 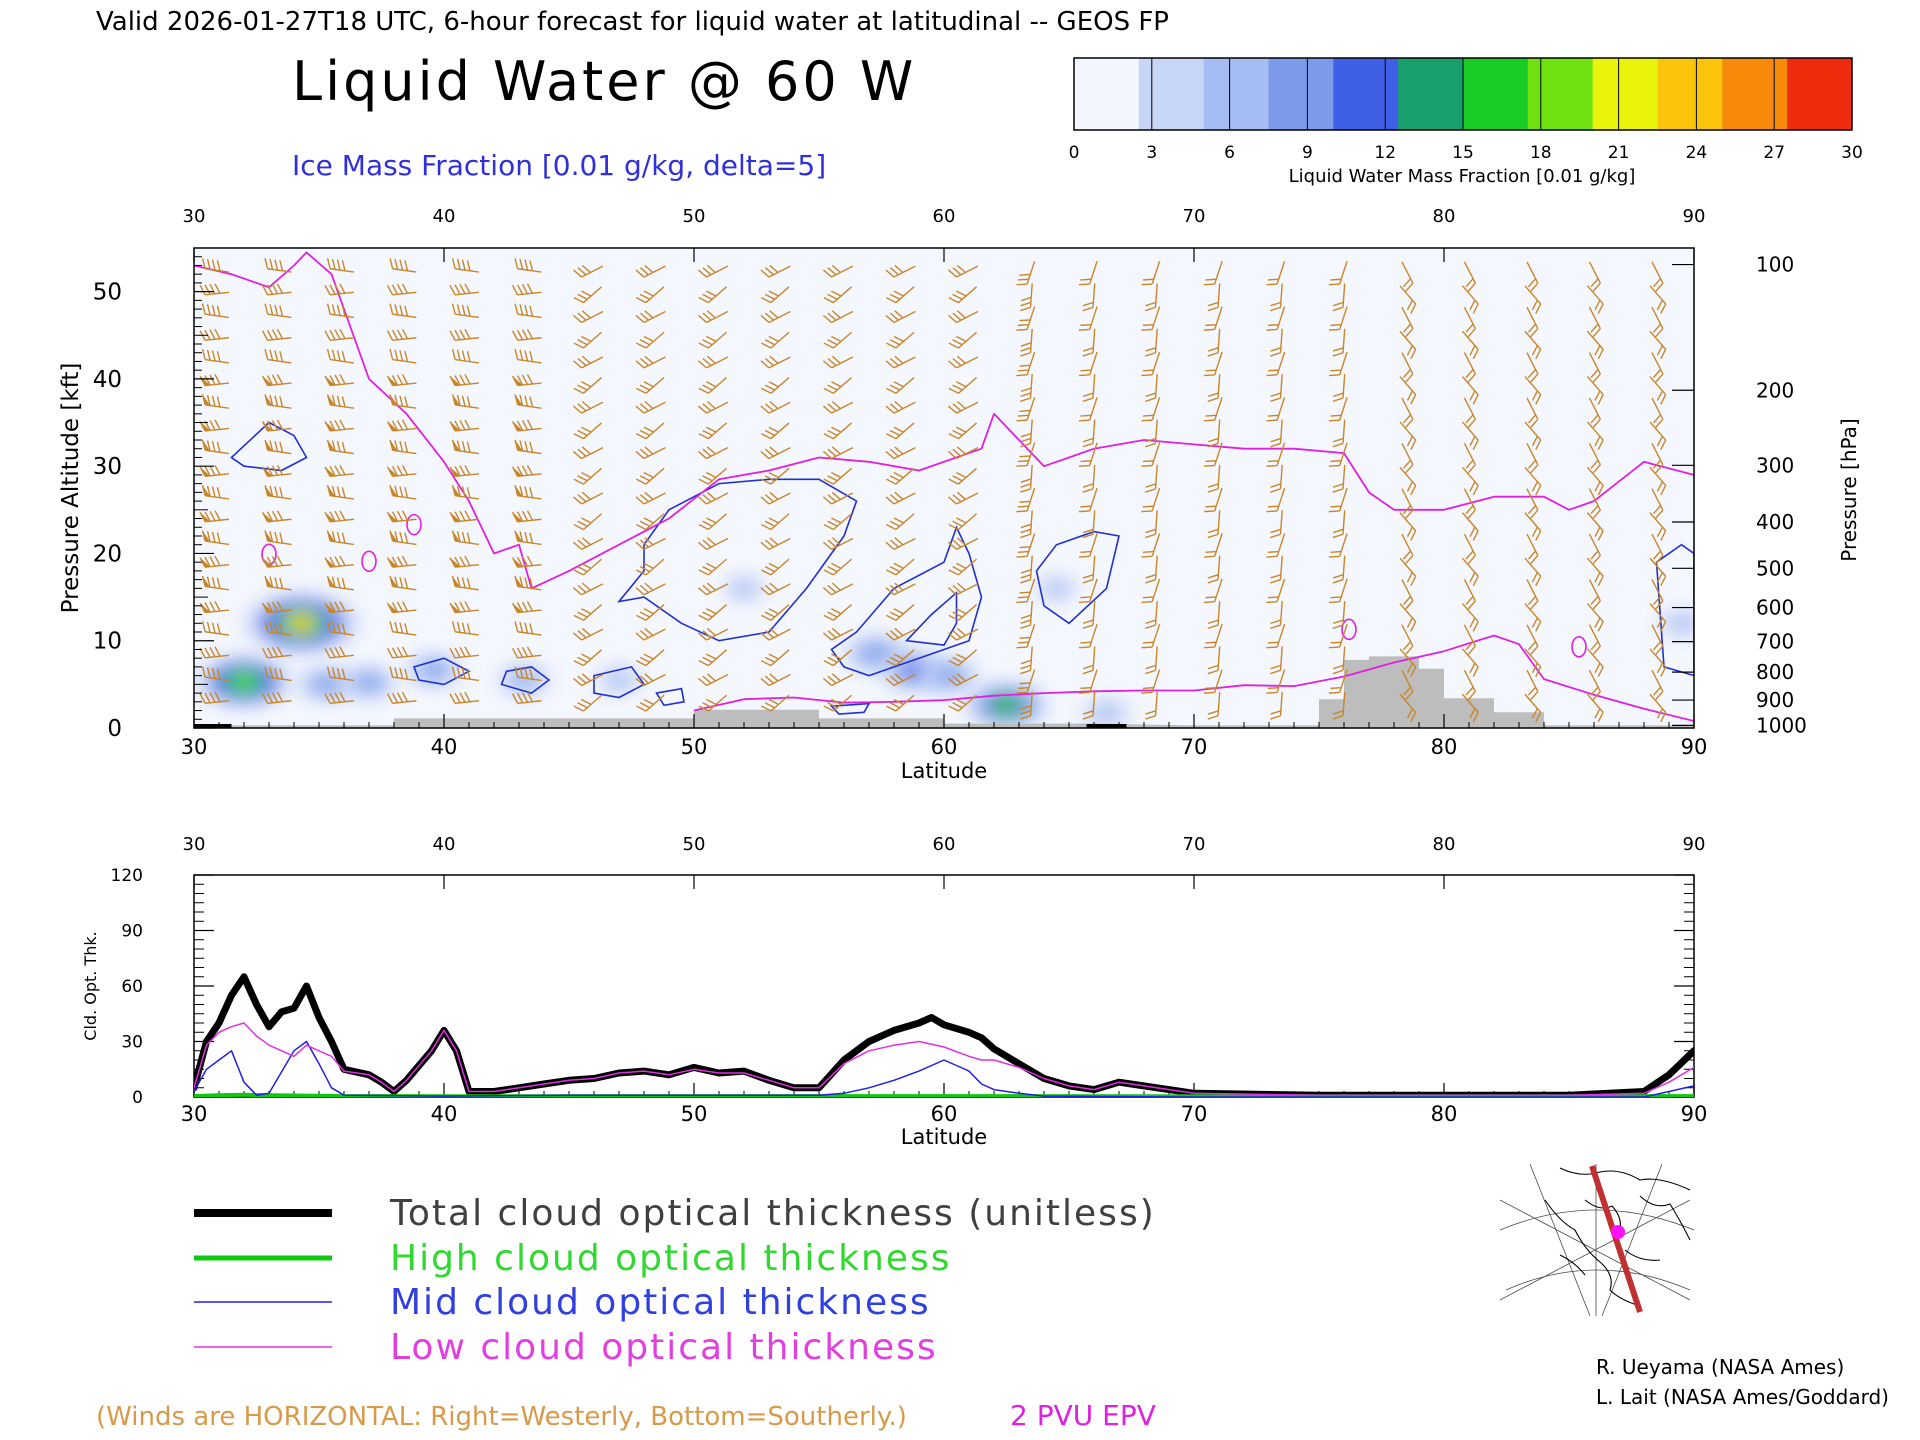 What do you see at coordinates (1694, 216) in the screenshot?
I see `x-tick-label-top: 90` at bounding box center [1694, 216].